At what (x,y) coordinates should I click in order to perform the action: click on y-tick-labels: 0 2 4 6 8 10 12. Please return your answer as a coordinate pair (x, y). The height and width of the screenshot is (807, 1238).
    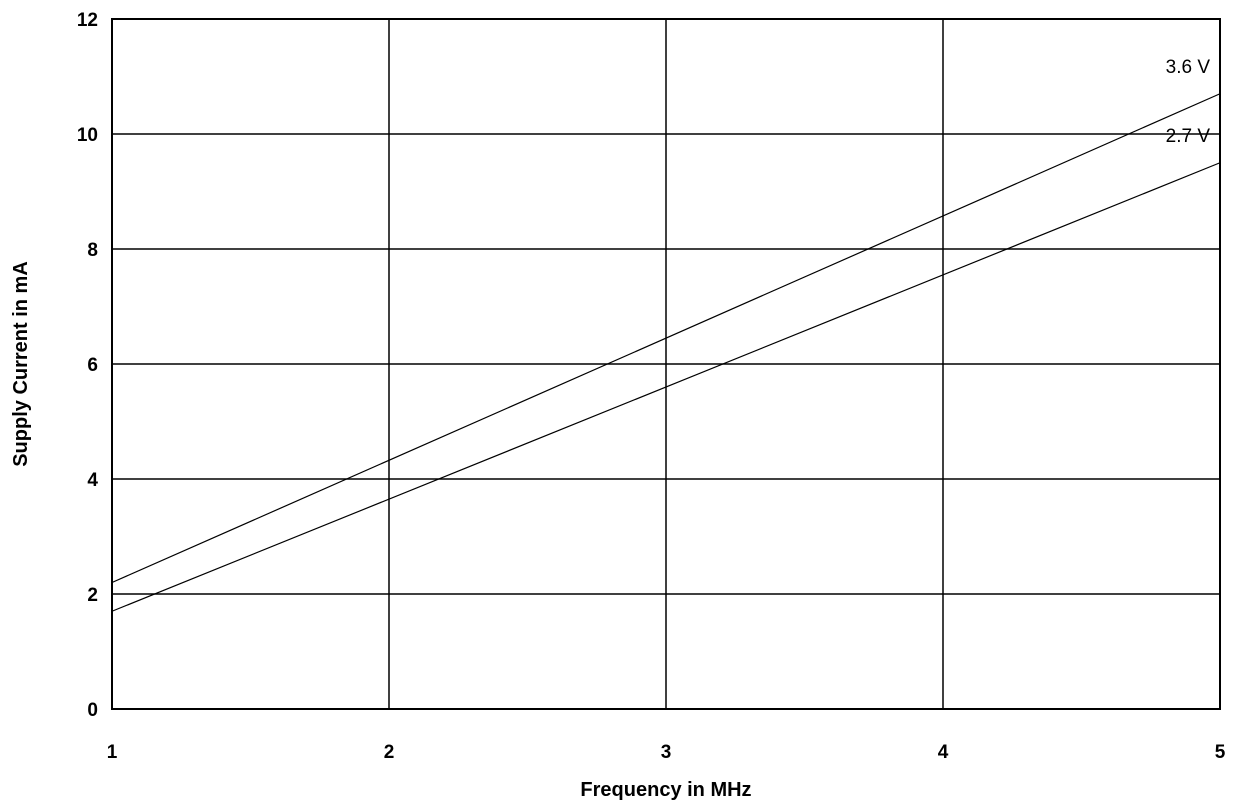
    Looking at the image, I should click on (88, 365).